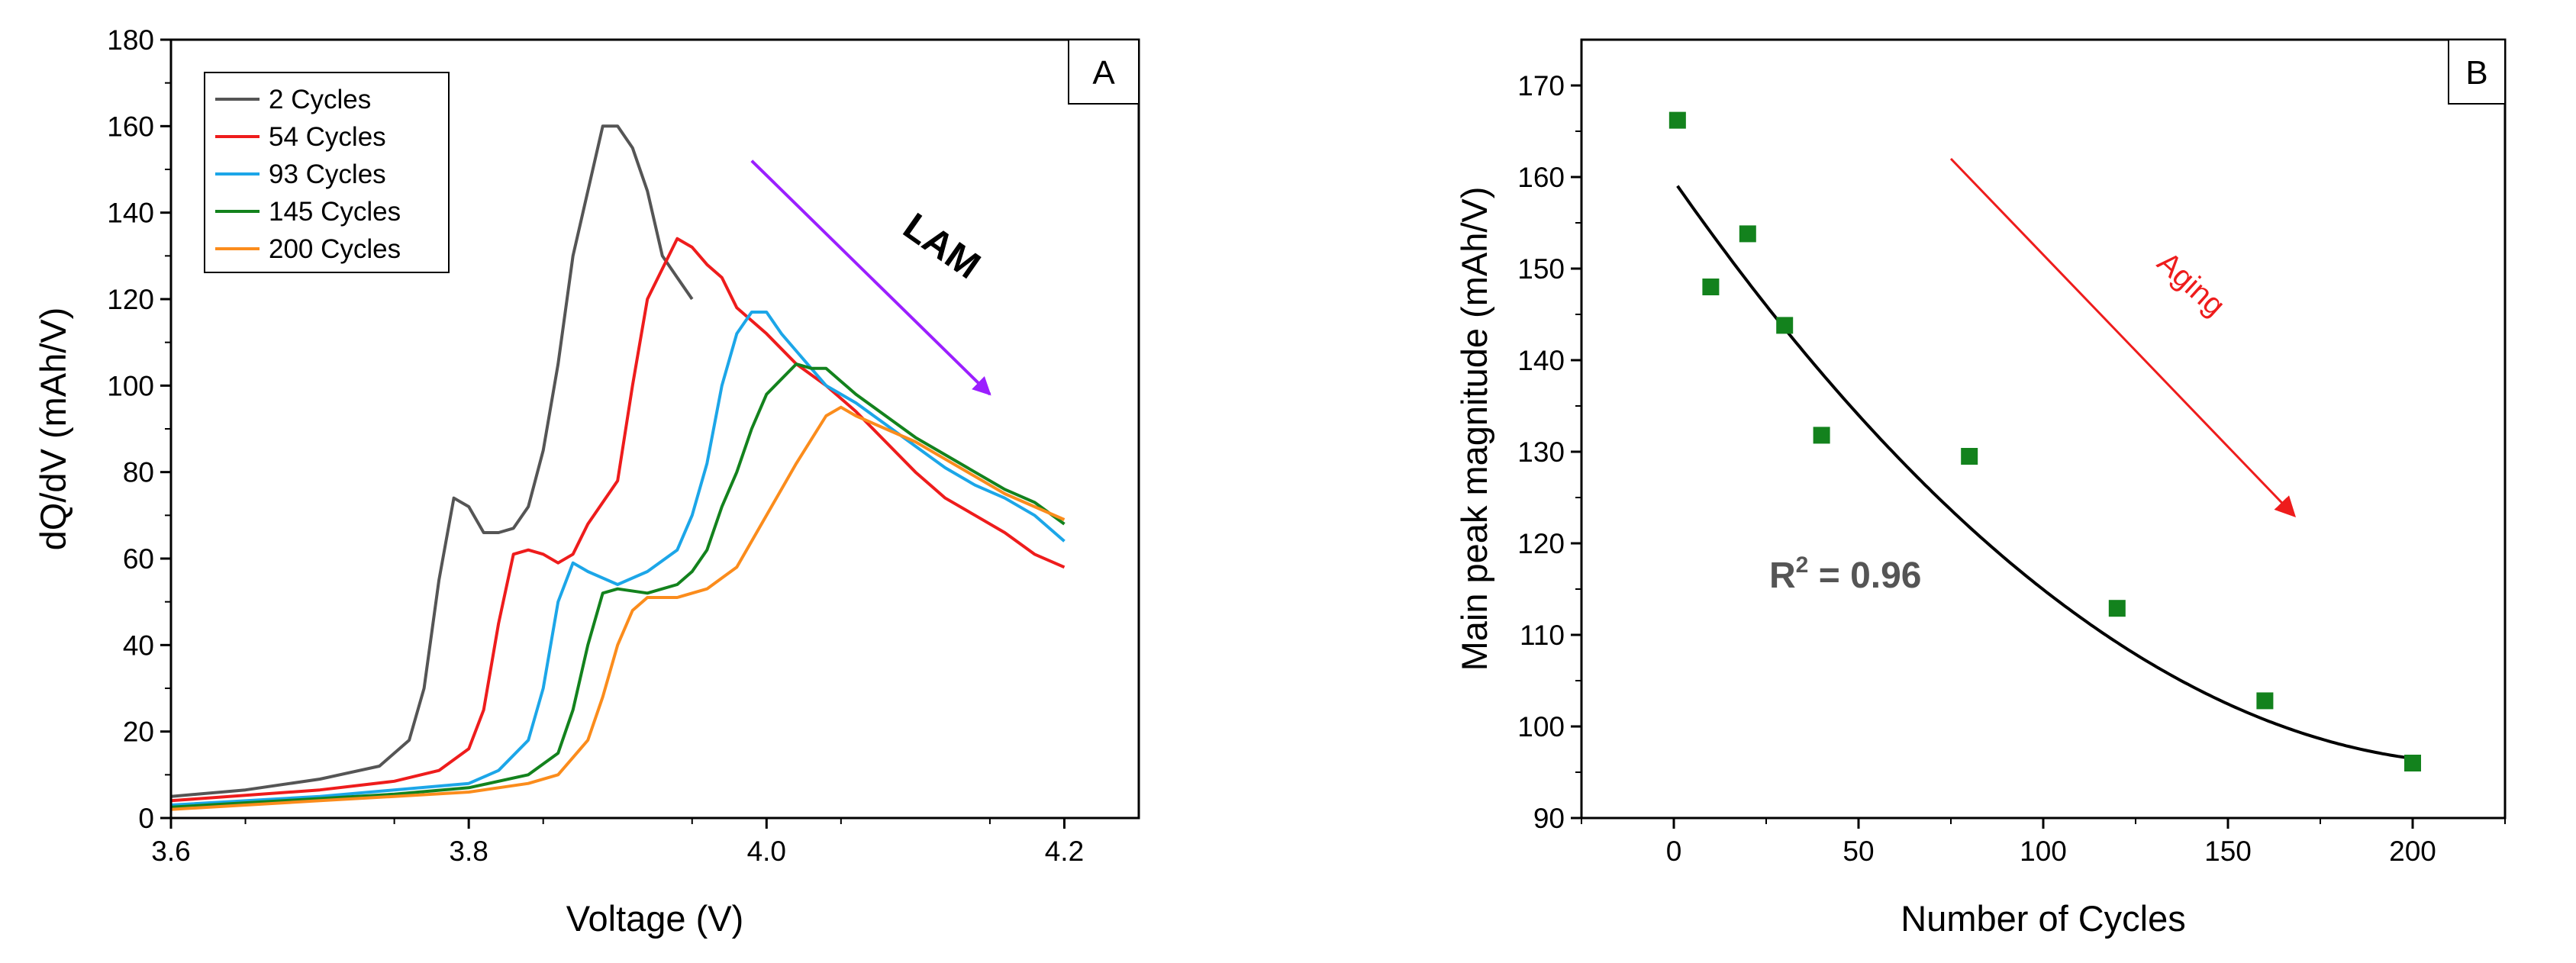 The width and height of the screenshot is (2576, 963). I want to click on aging-arrow, so click(2123, 337).